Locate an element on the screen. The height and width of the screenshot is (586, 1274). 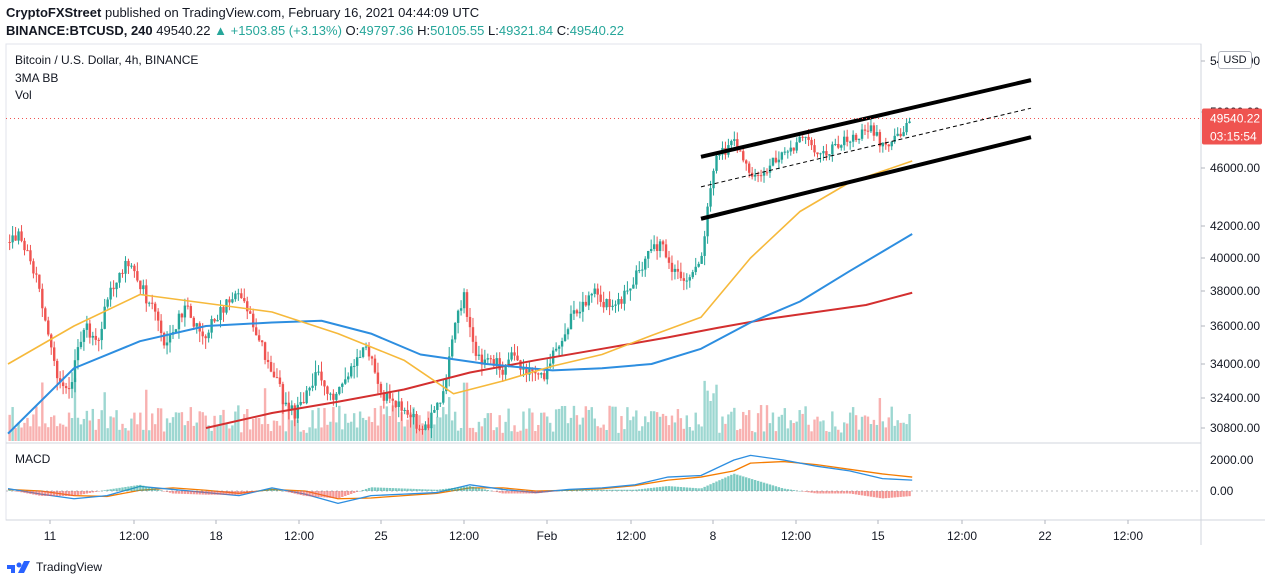
time-tick-label: 15 is located at coordinates (878, 536).